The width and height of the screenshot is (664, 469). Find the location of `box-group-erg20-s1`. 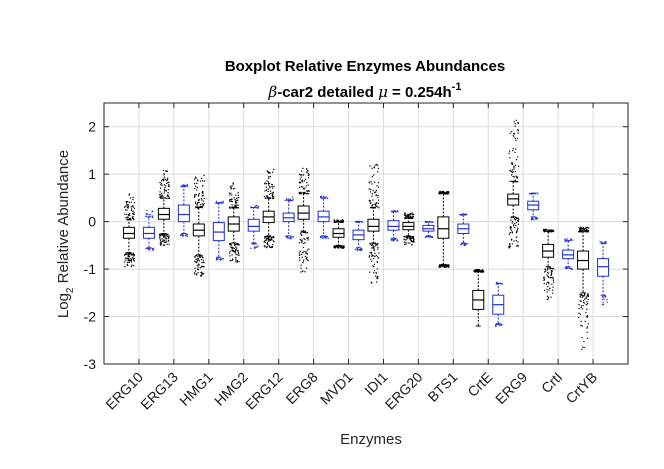

box-group-erg20-s1 is located at coordinates (408, 229).